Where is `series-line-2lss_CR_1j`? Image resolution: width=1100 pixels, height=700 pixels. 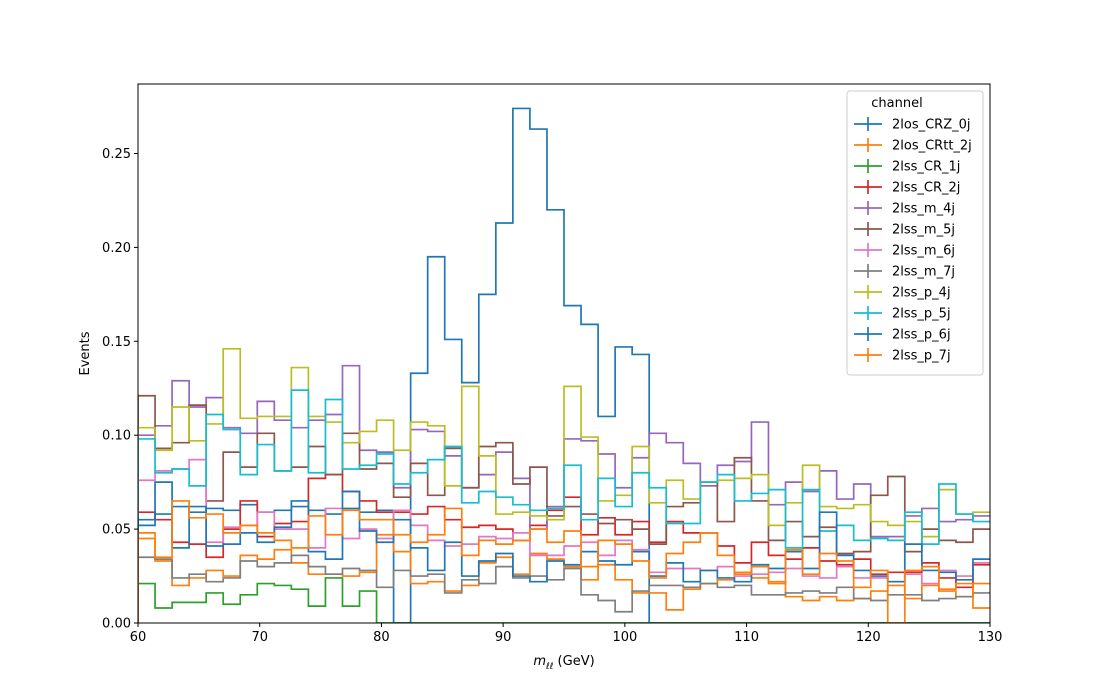 series-line-2lss_CR_1j is located at coordinates (564, 600).